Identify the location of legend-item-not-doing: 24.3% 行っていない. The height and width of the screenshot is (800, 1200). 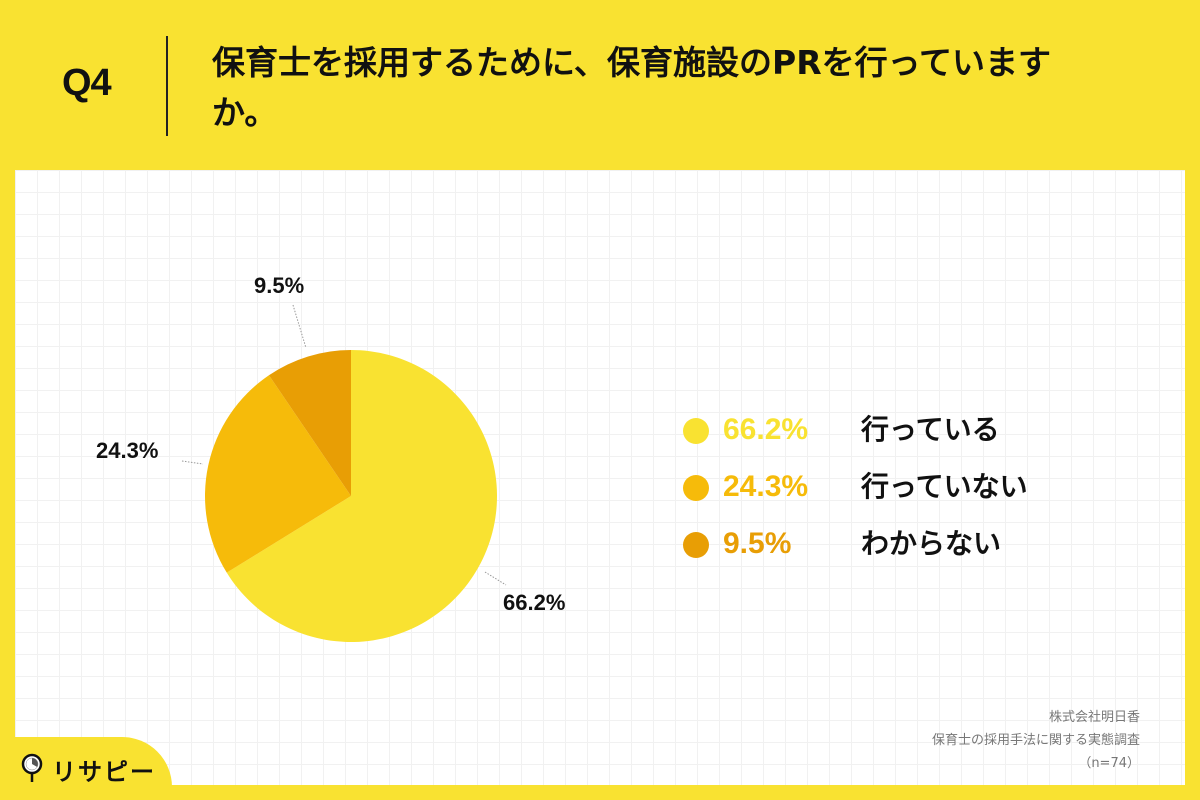
(883, 487).